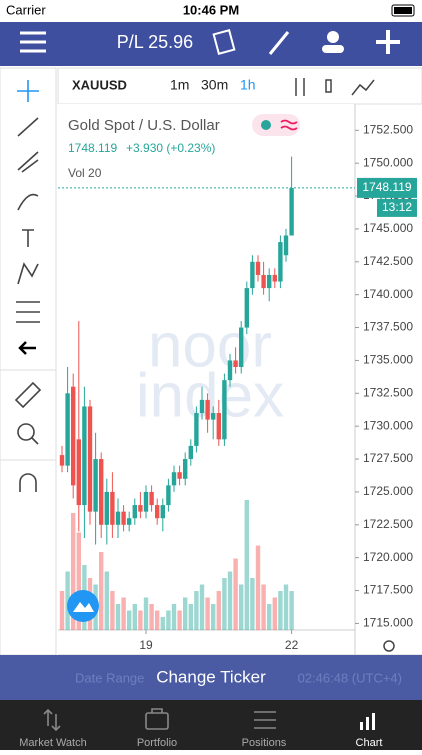 The height and width of the screenshot is (755, 422). Describe the element at coordinates (335, 87) in the screenshot. I see `chart-type-icons` at that location.